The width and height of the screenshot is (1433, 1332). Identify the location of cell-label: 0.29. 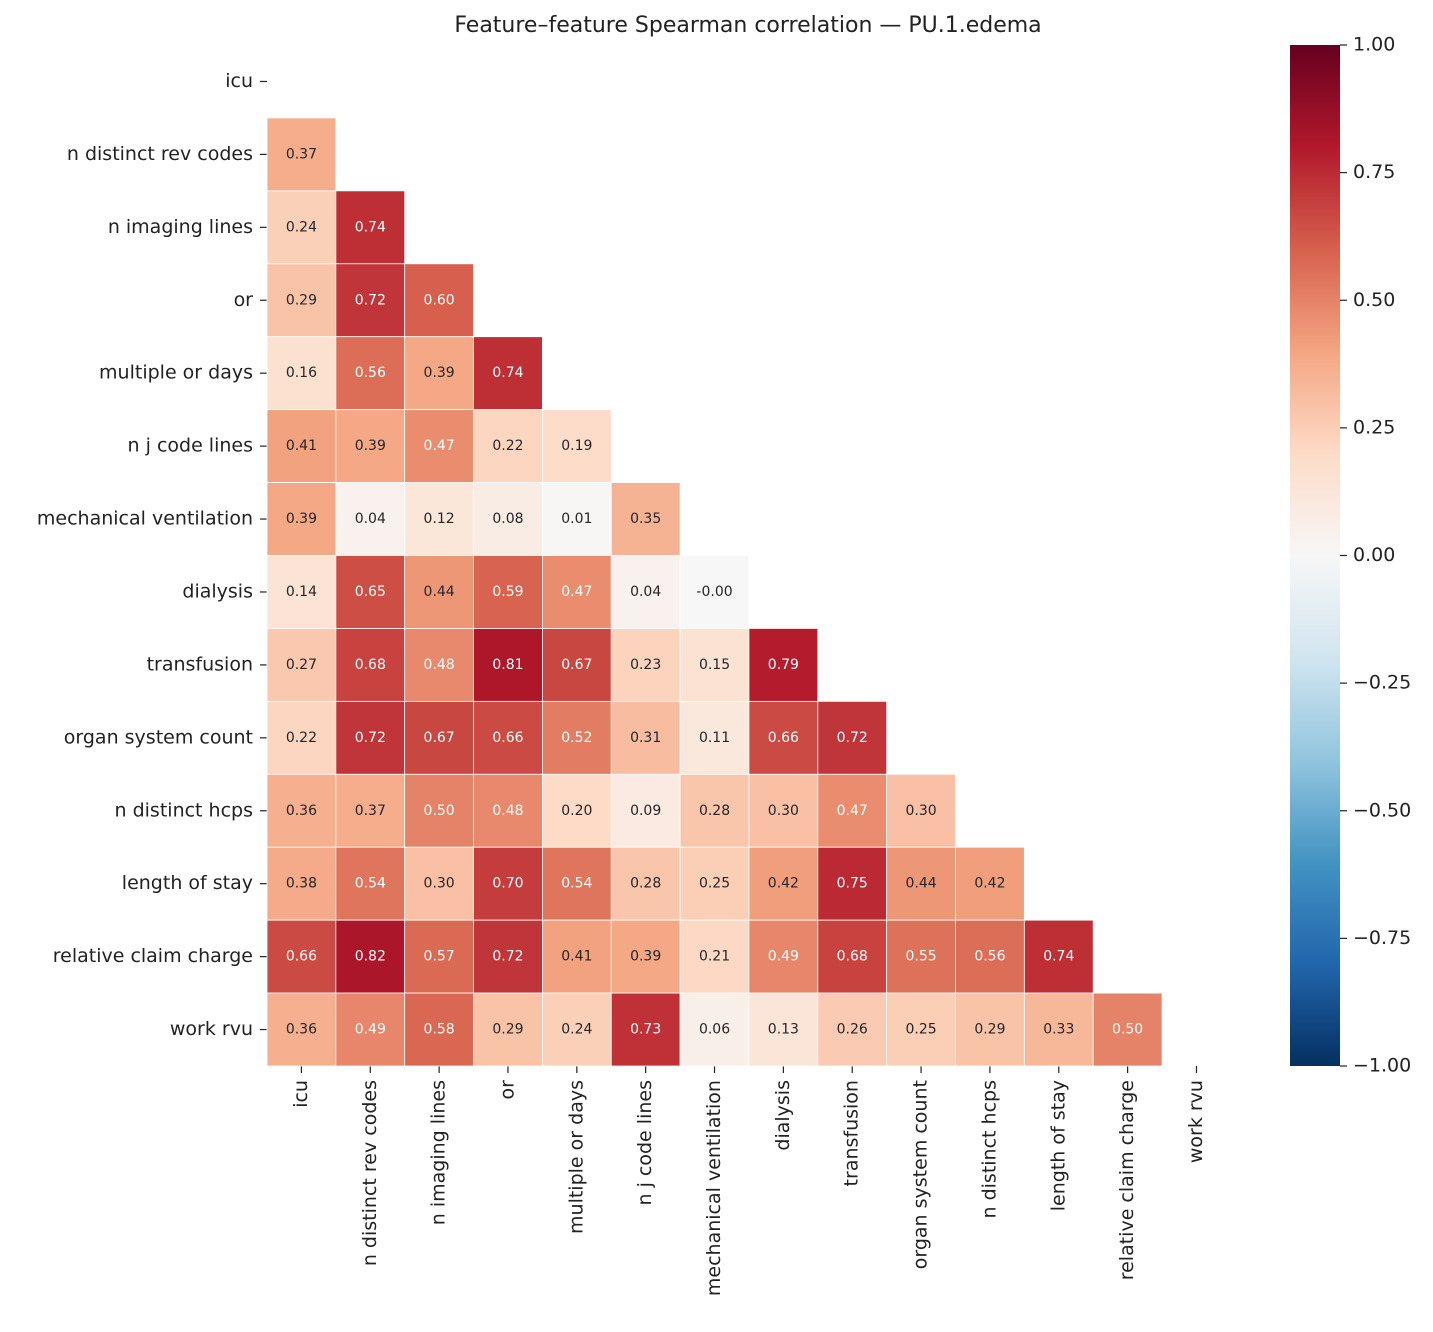
(507, 1030).